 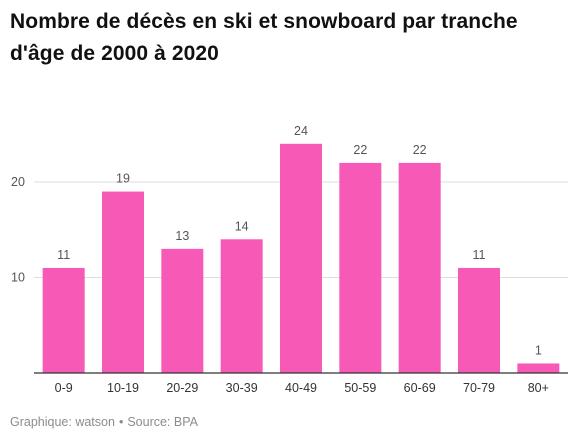 What do you see at coordinates (420, 388) in the screenshot?
I see `x-tick-label: 60-69` at bounding box center [420, 388].